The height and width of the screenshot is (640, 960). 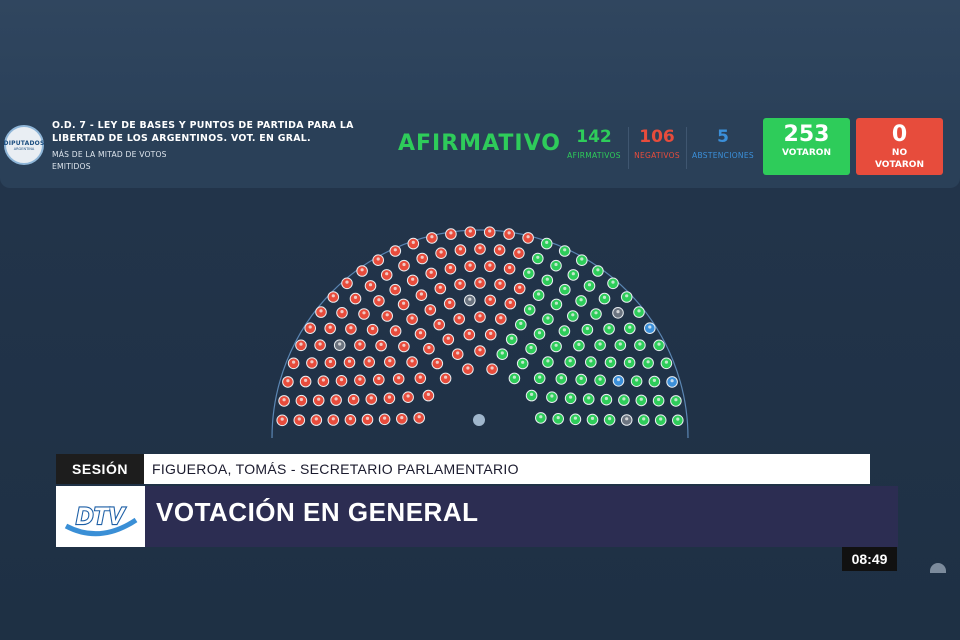 I want to click on afirmativos-label: AFIRMATIVOS, so click(x=594, y=155).